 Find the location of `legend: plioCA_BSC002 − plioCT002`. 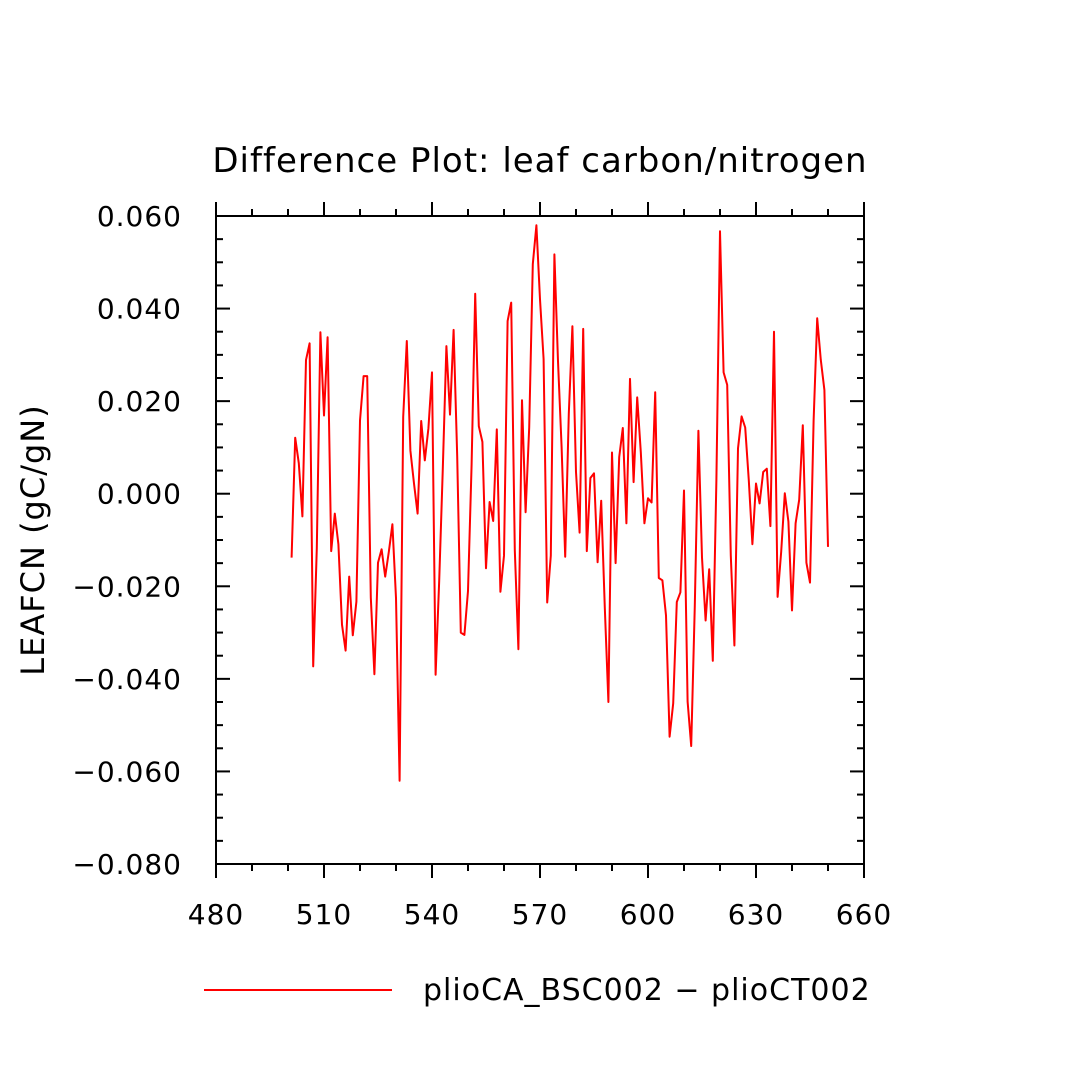

legend: plioCA_BSC002 − plioCT002 is located at coordinates (537, 990).